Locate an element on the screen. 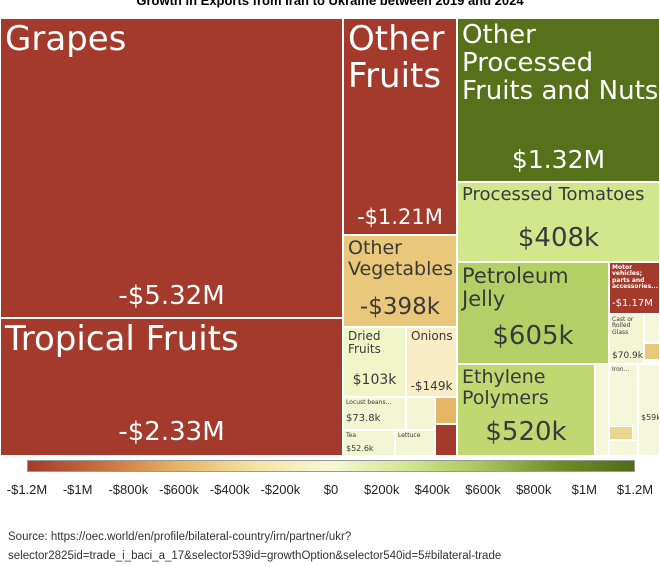 The image size is (660, 566). tile-label: Cast or Rolled Glass is located at coordinates (623, 326).